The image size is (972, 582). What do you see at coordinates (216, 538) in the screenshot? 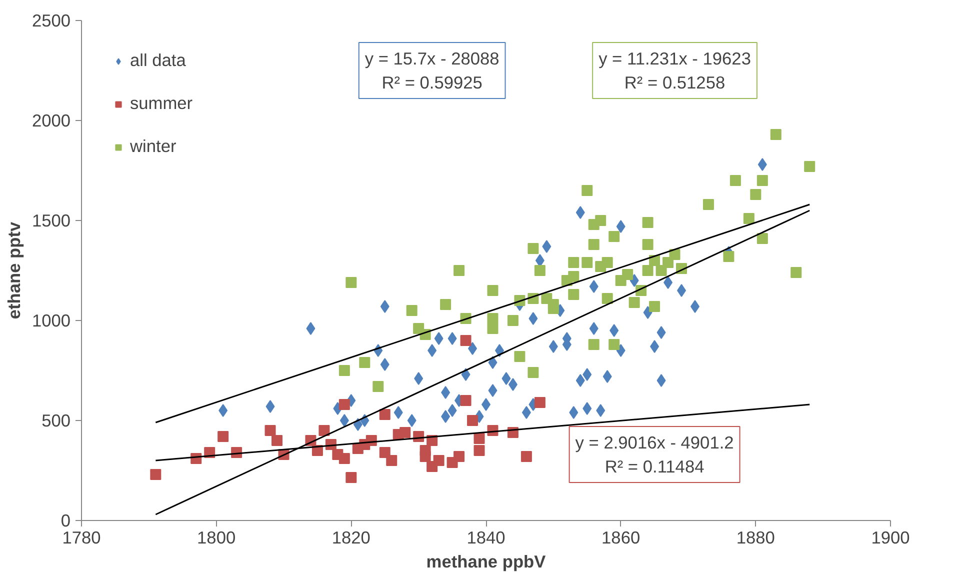
I see `x-tick-label: 1800` at bounding box center [216, 538].